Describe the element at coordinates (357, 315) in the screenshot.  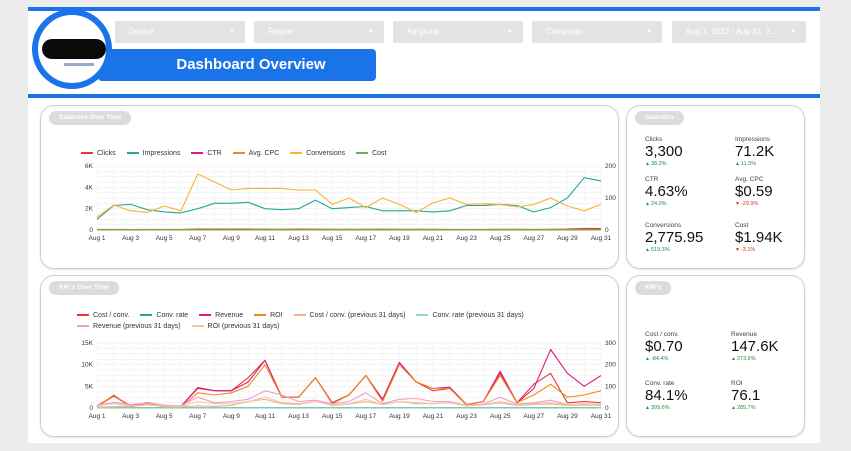
I see `legend-label: Cost / conv. (previous 31 days)` at that location.